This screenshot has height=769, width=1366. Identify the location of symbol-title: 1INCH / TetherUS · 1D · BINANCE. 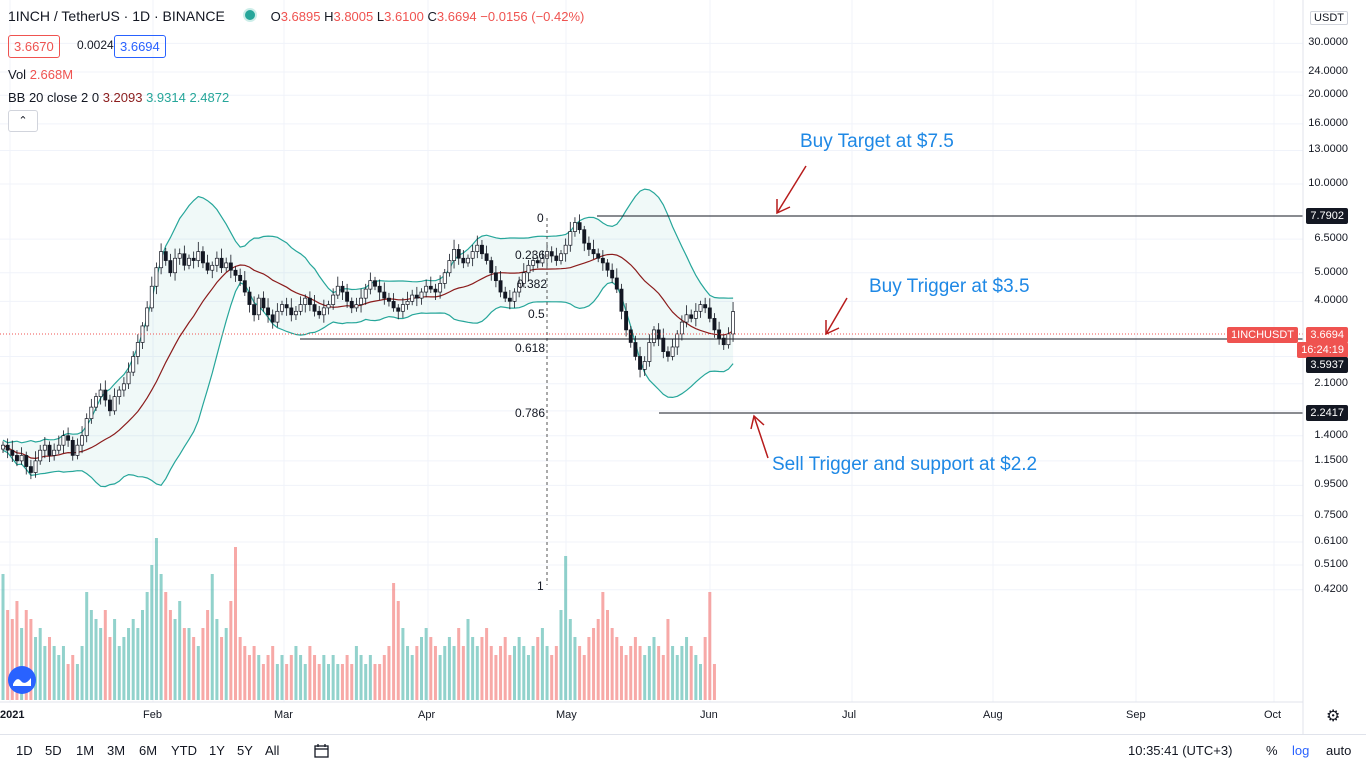
(116, 16).